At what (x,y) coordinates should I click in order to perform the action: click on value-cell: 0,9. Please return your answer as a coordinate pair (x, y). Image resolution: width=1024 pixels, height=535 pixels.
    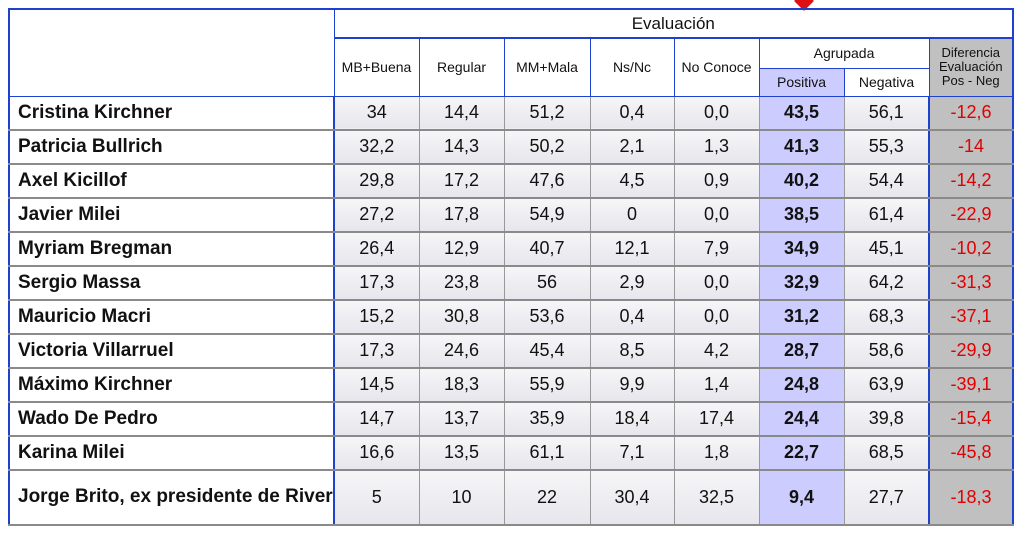
    Looking at the image, I should click on (716, 181).